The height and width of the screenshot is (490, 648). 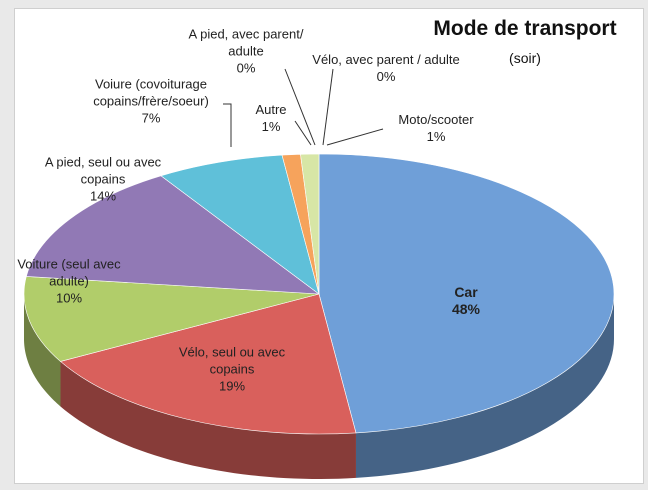 I want to click on category-label: Vélo, seul ou avec copains, so click(x=232, y=360).